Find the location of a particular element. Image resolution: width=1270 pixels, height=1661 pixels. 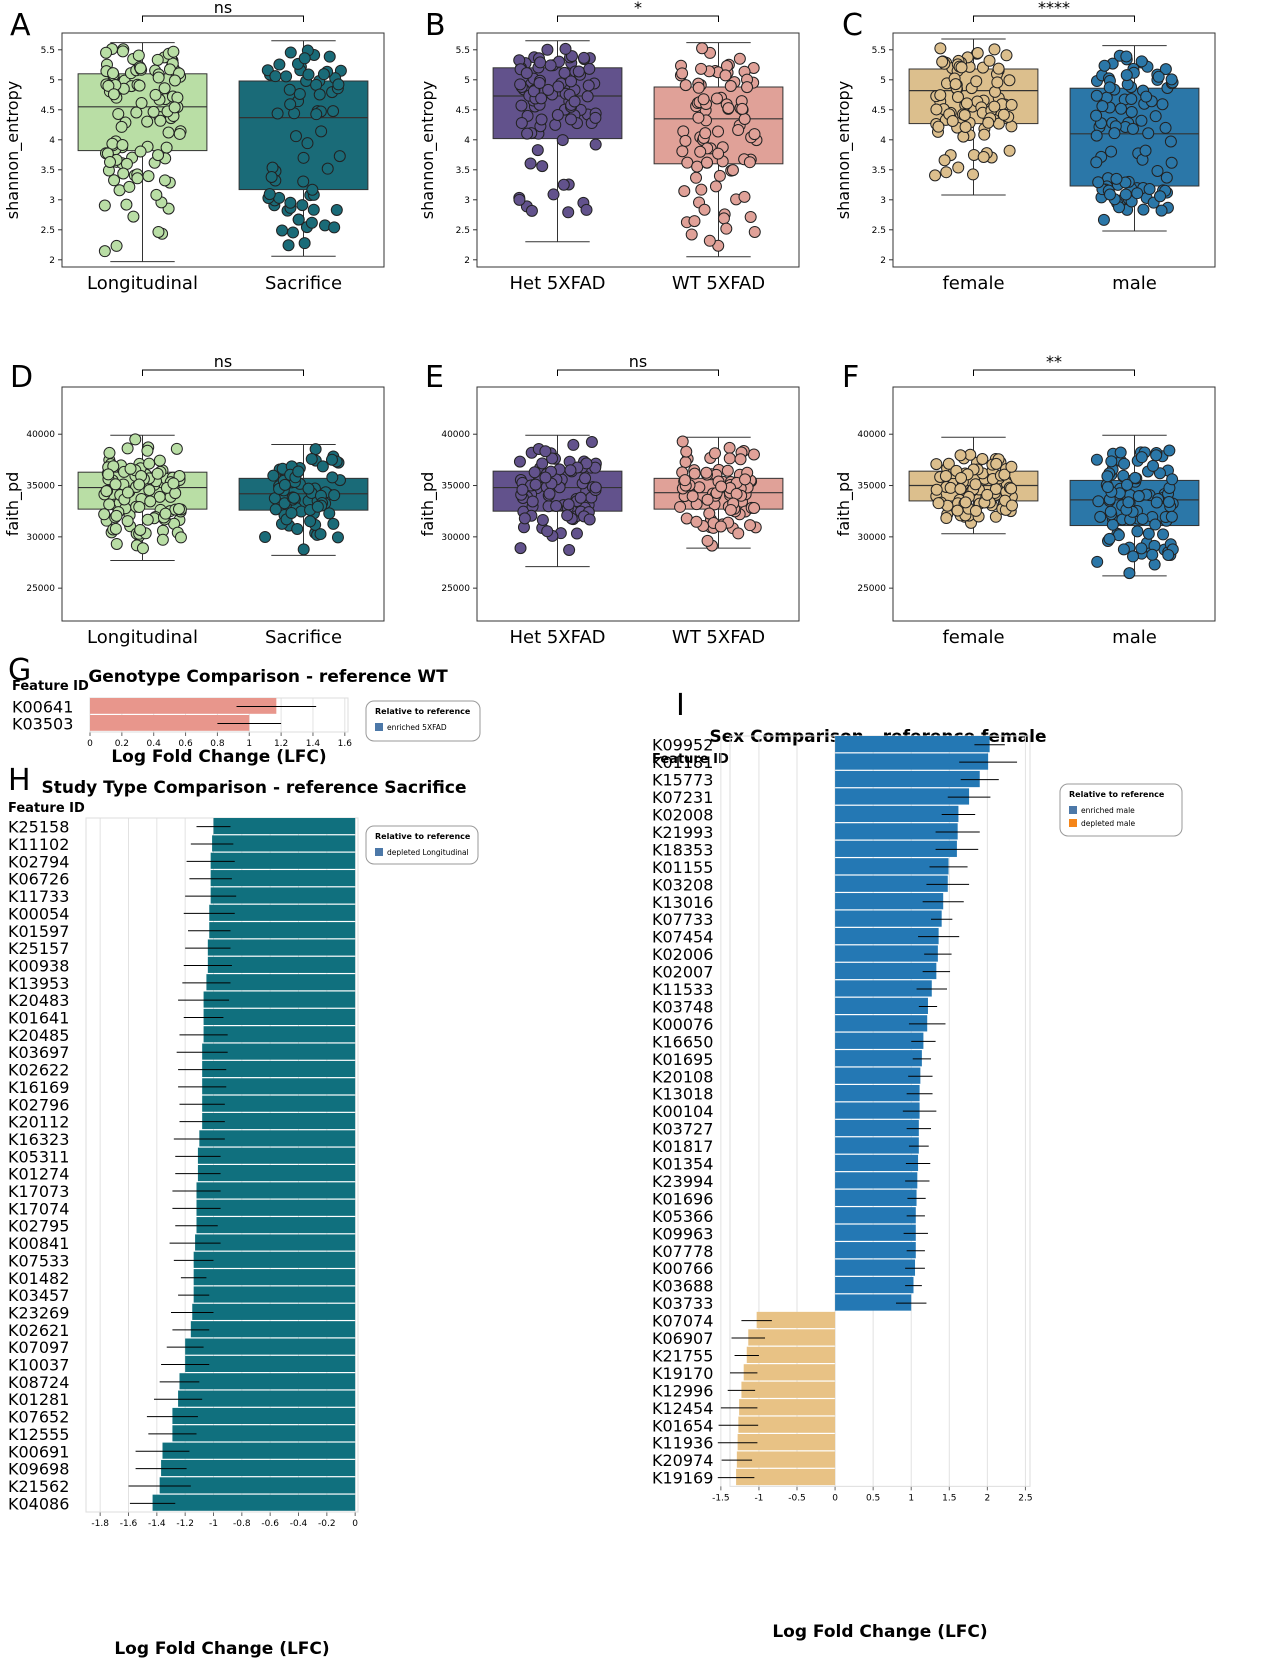

feature-label: K03208 is located at coordinates (682, 884).